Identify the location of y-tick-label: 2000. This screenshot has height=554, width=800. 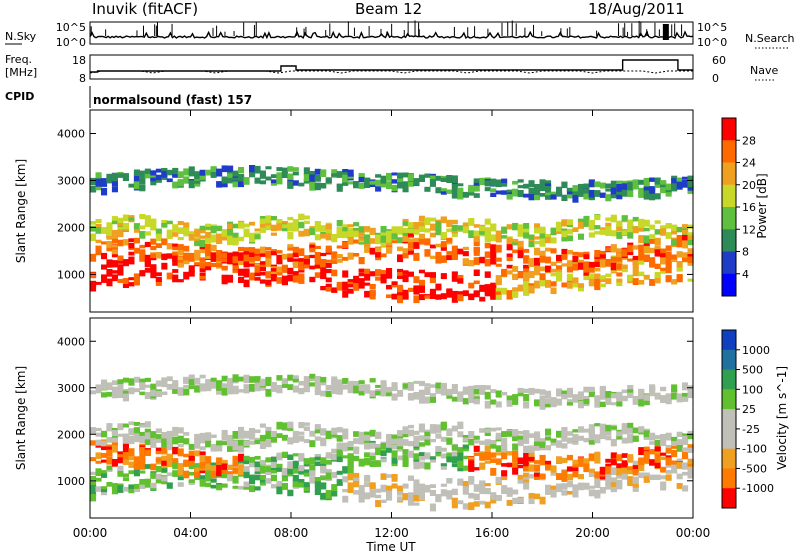
(71, 434).